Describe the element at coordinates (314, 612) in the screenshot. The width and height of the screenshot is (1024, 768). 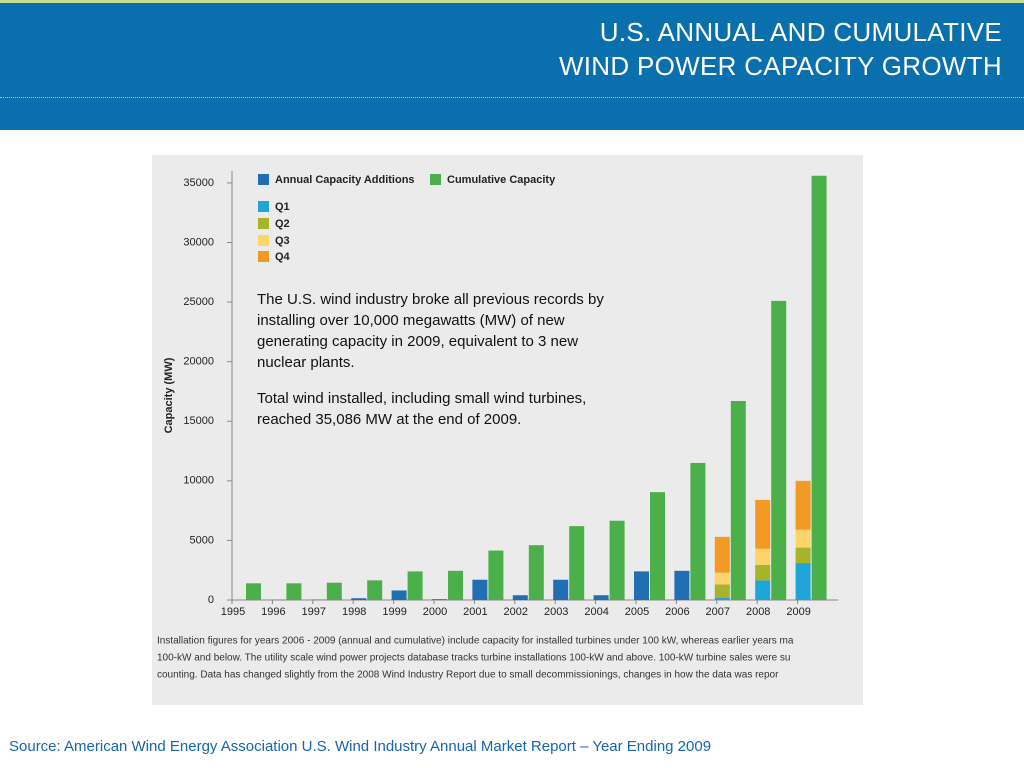
I see `x-tick-label: 1997` at that location.